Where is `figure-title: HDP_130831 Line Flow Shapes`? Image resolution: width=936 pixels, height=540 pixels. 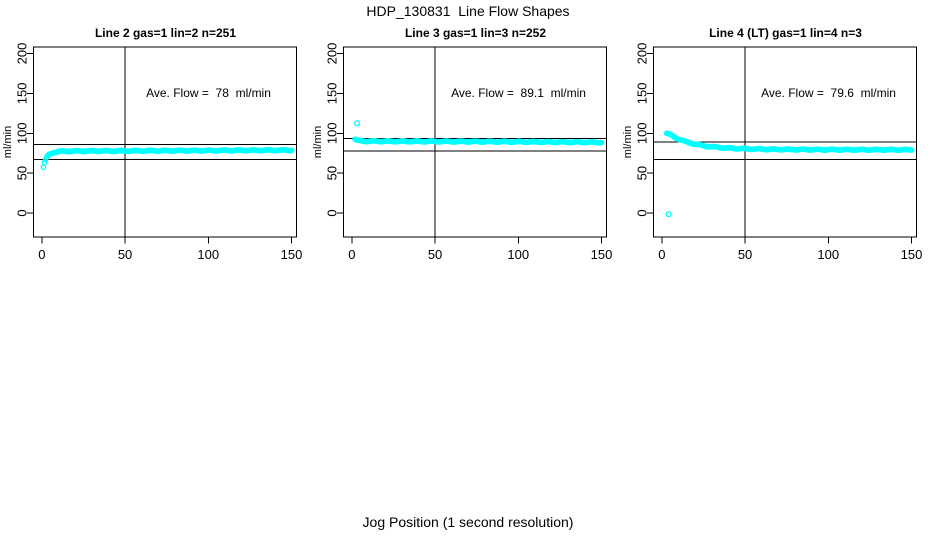 figure-title: HDP_130831 Line Flow Shapes is located at coordinates (468, 11).